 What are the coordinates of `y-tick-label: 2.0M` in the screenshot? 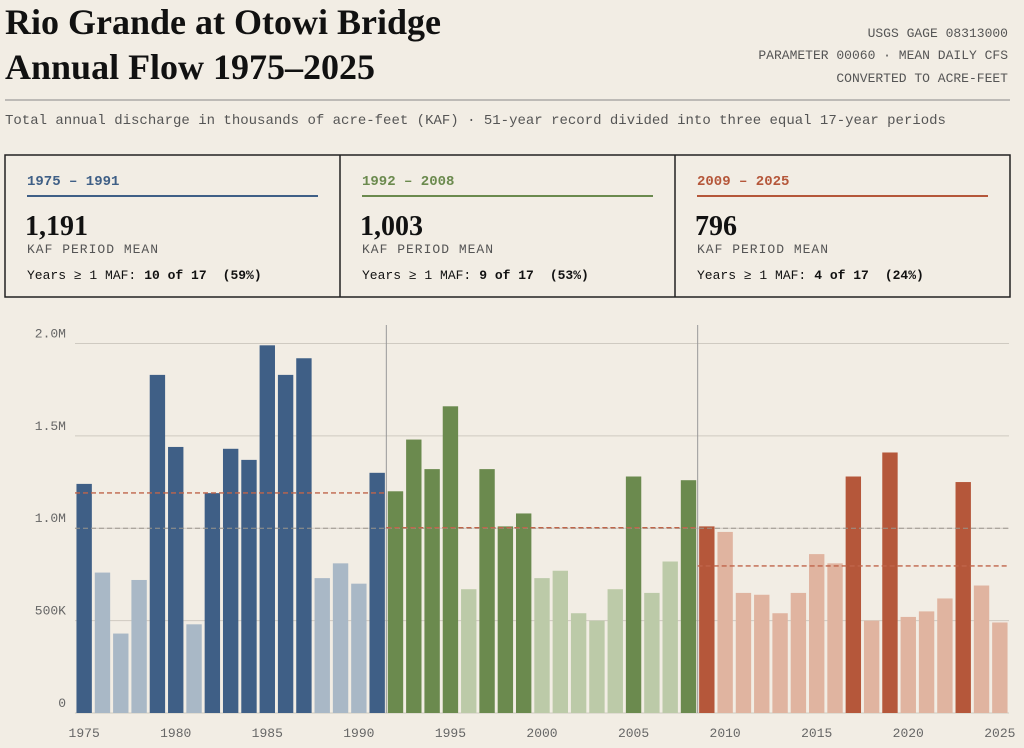 It's located at (50, 333).